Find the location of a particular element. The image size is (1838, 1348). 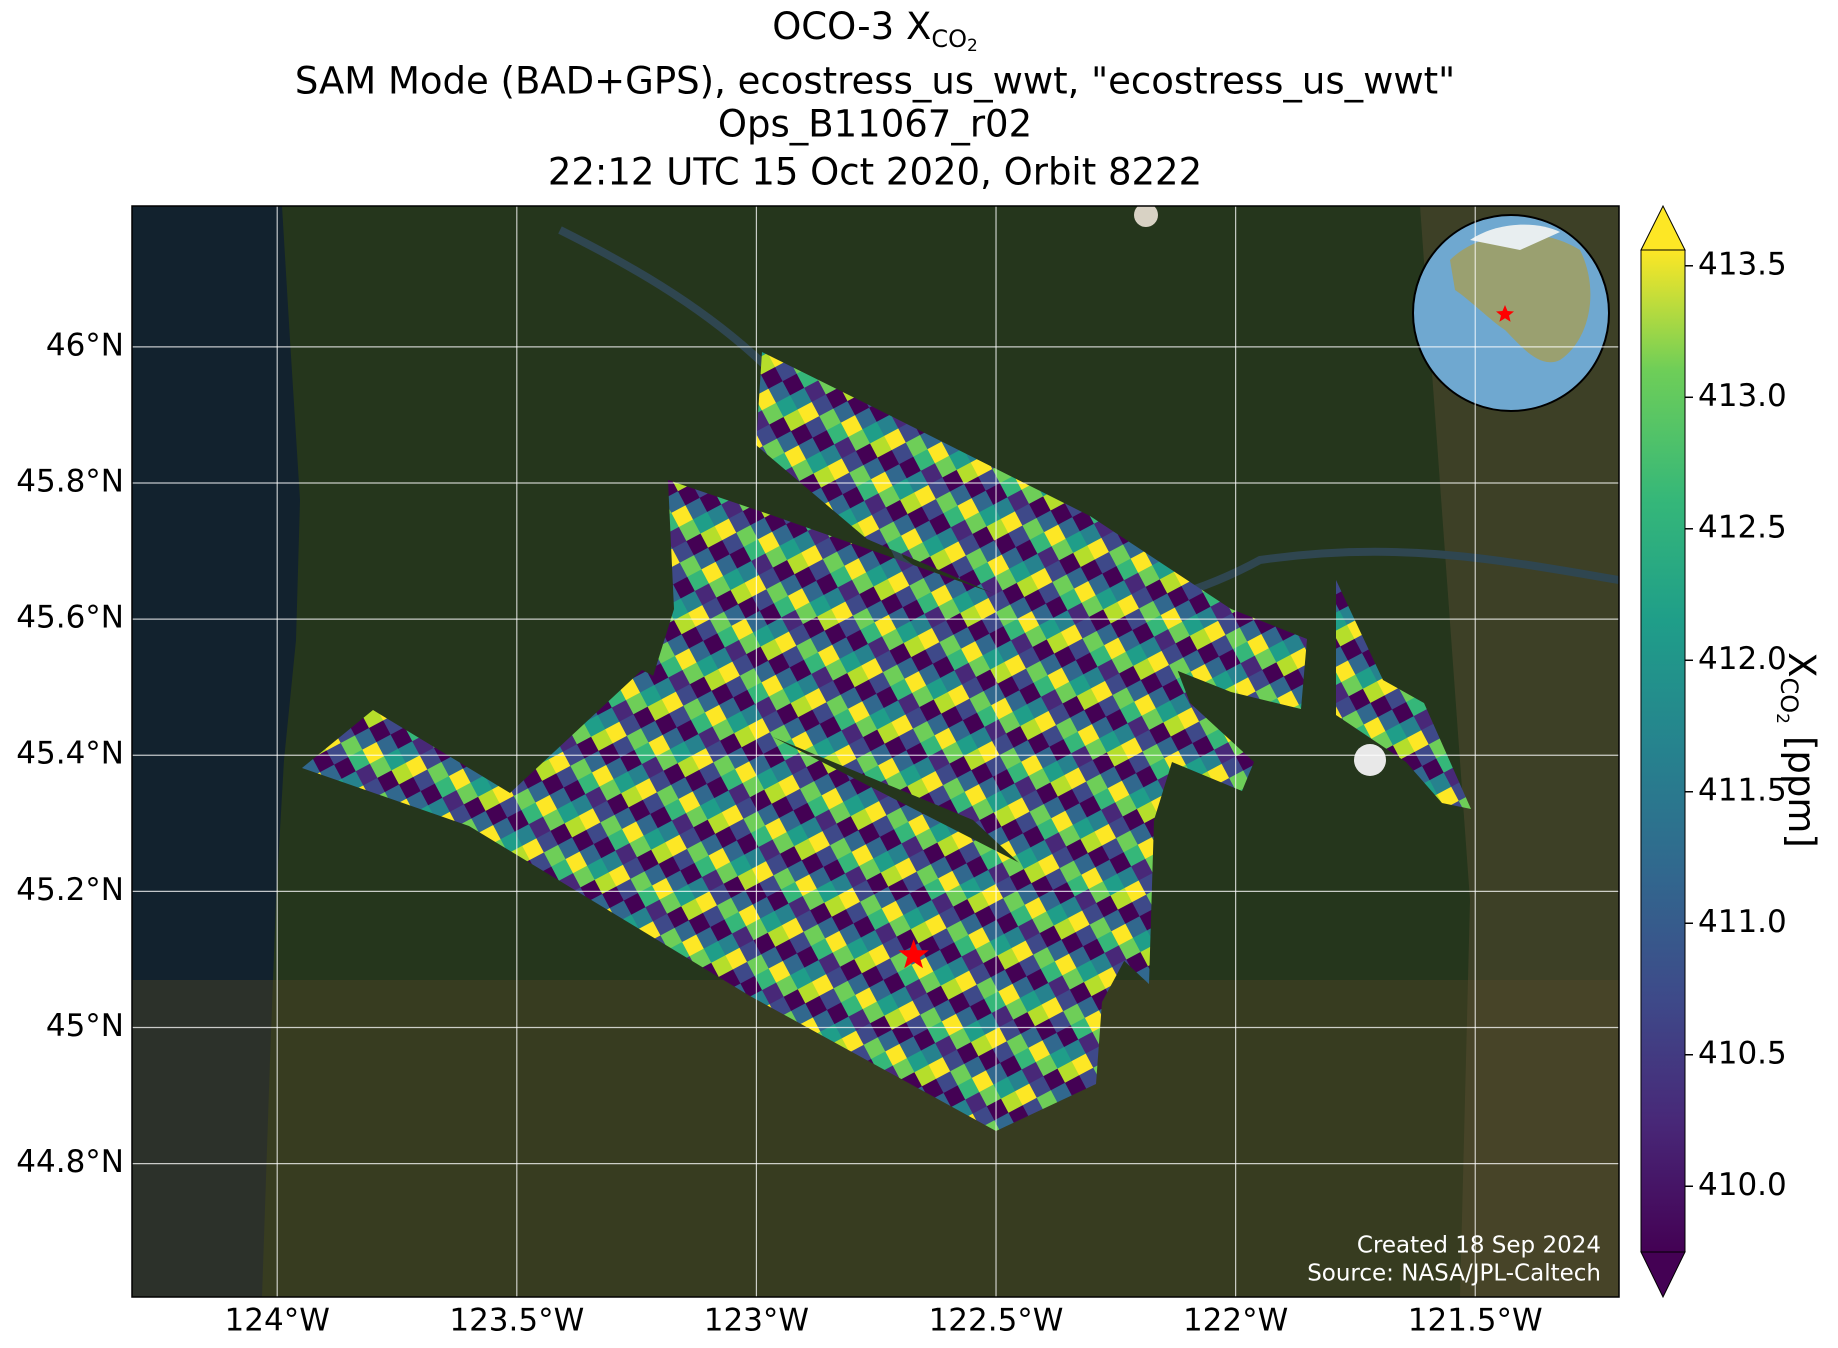

colorbar-frame is located at coordinates (1663, 751).